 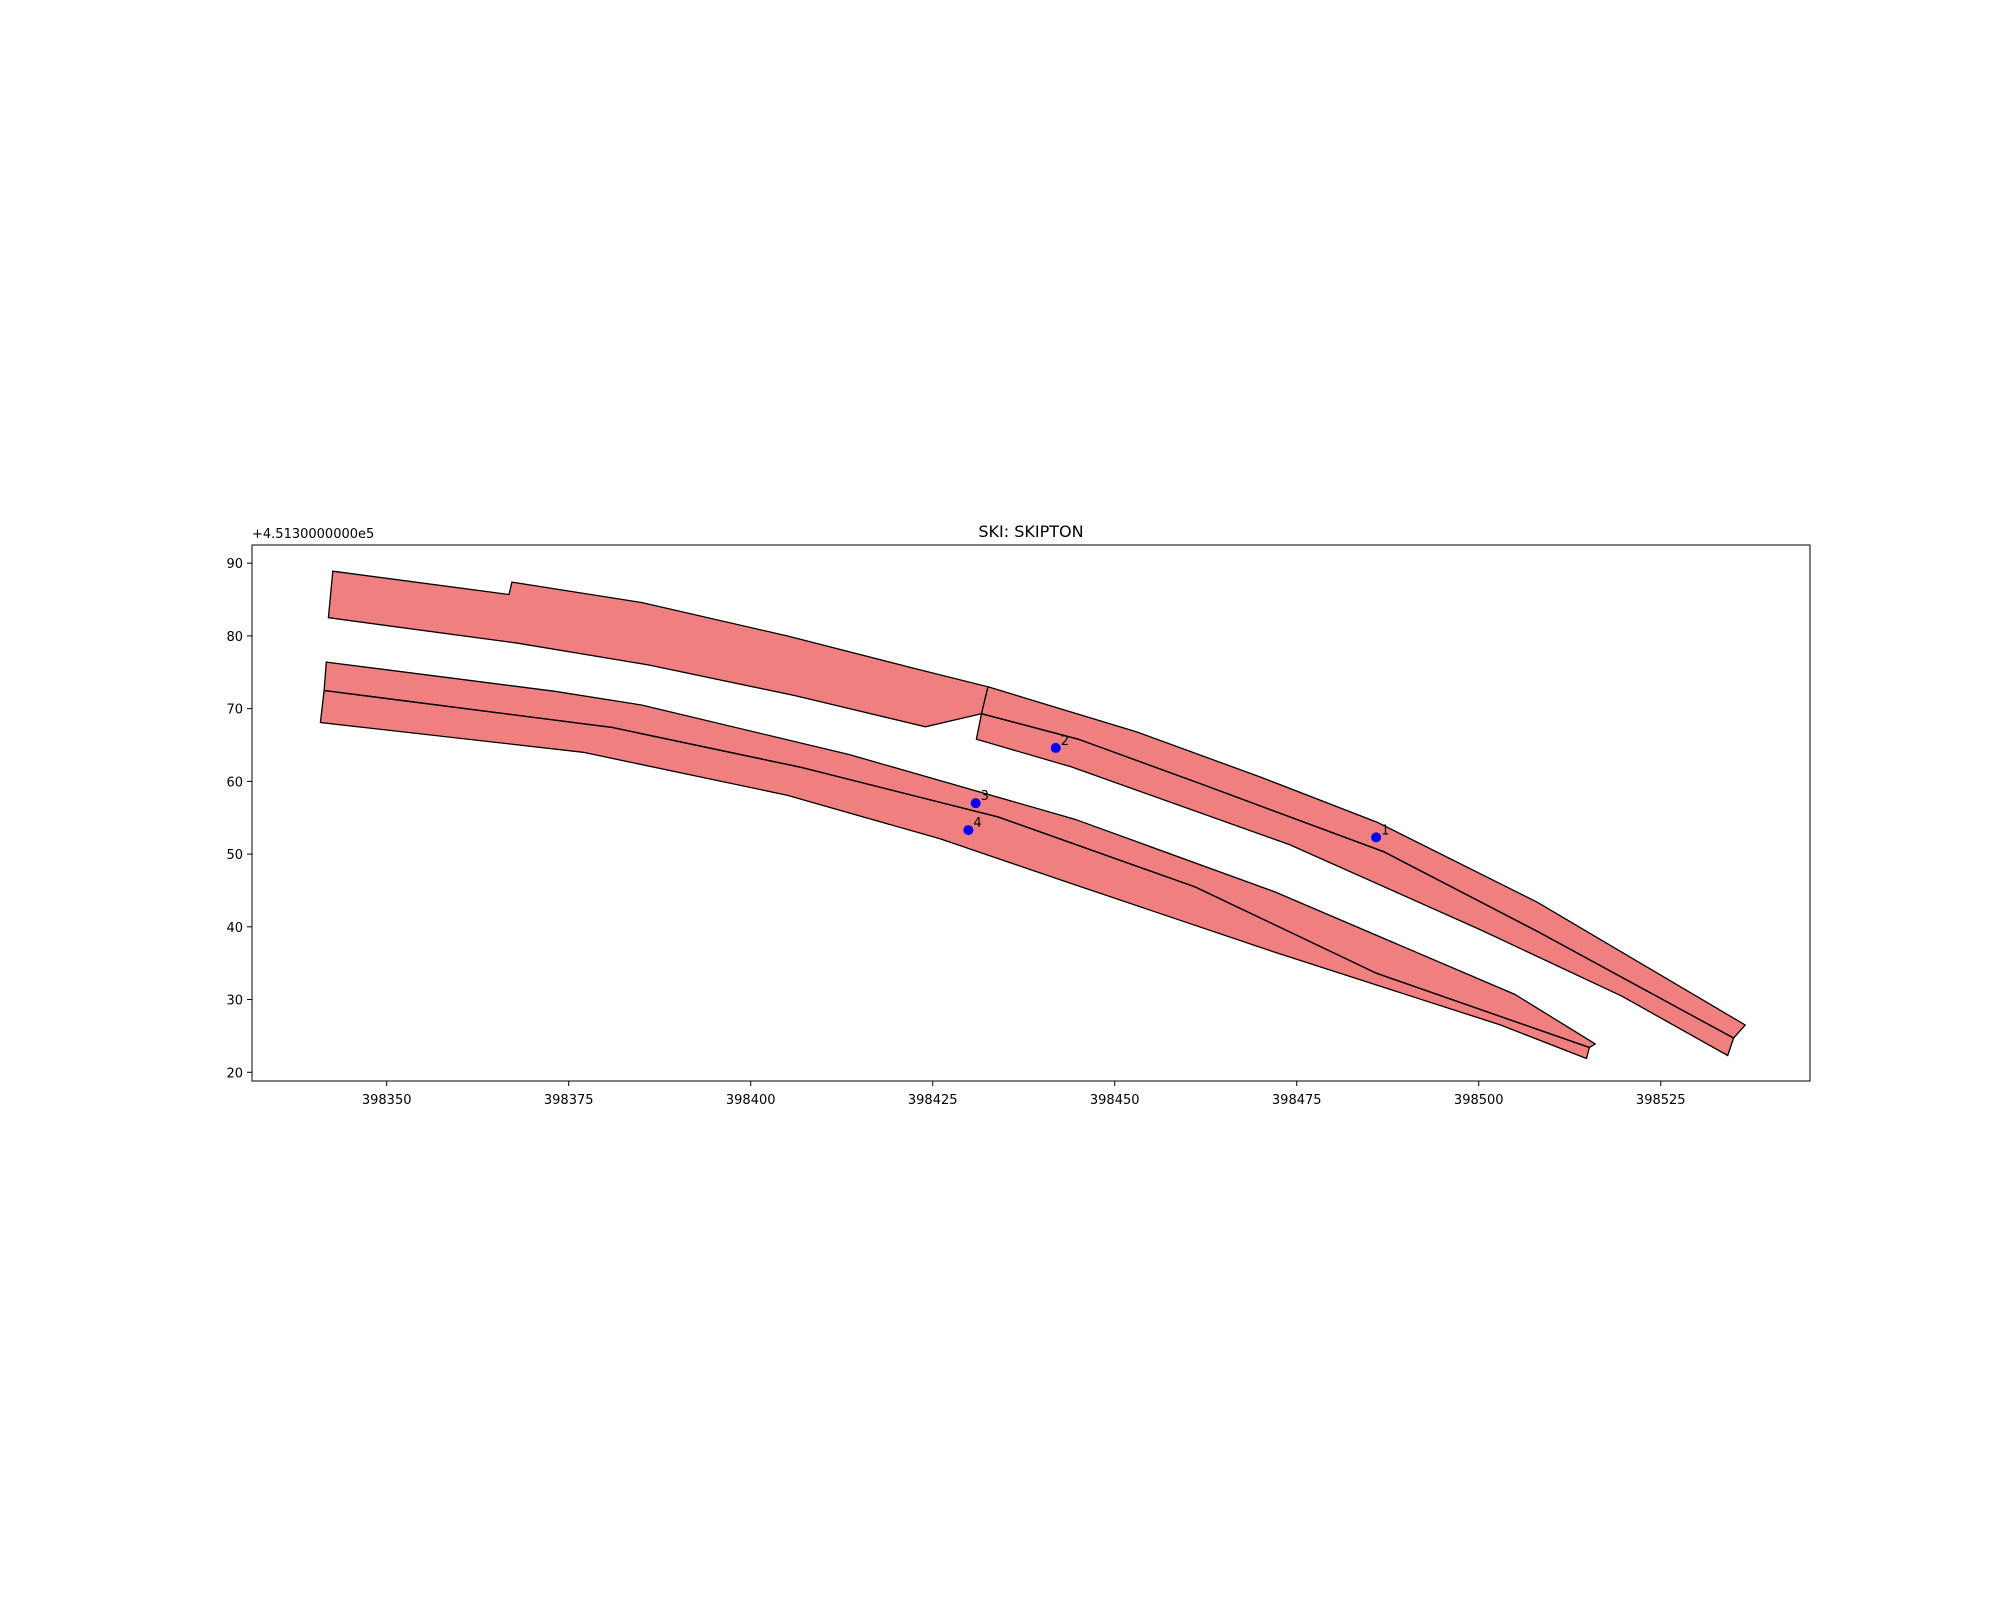 I want to click on y-tick-label: 60, so click(x=234, y=782).